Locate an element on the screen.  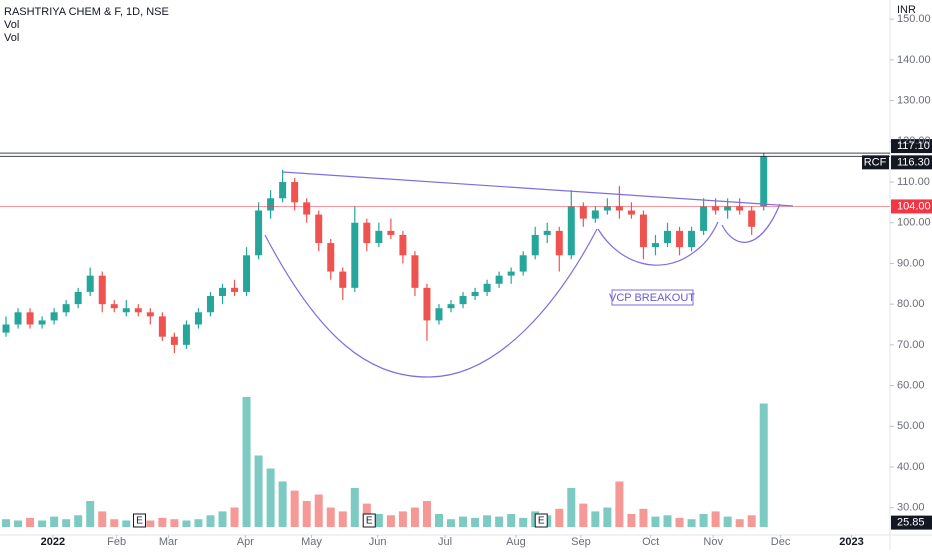
x-tick-label: Jun is located at coordinates (378, 542).